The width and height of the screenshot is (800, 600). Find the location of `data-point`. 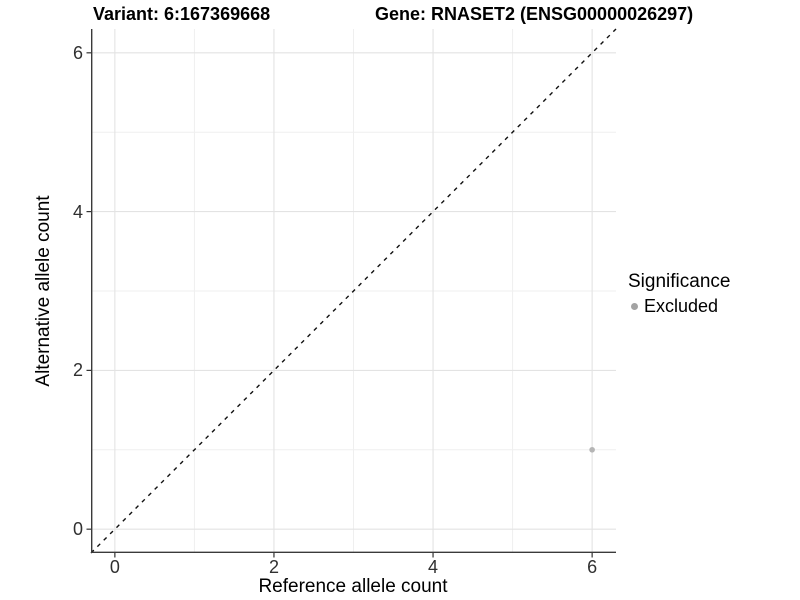

data-point is located at coordinates (592, 449).